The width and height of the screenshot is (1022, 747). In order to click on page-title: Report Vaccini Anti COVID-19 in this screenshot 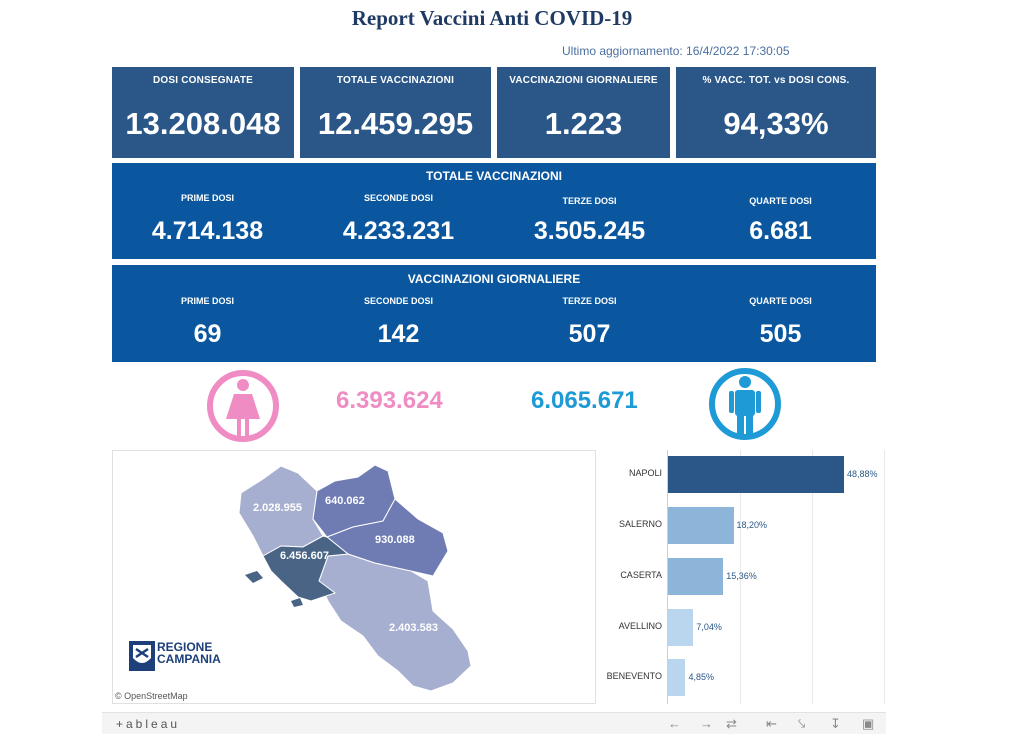, I will do `click(492, 18)`.